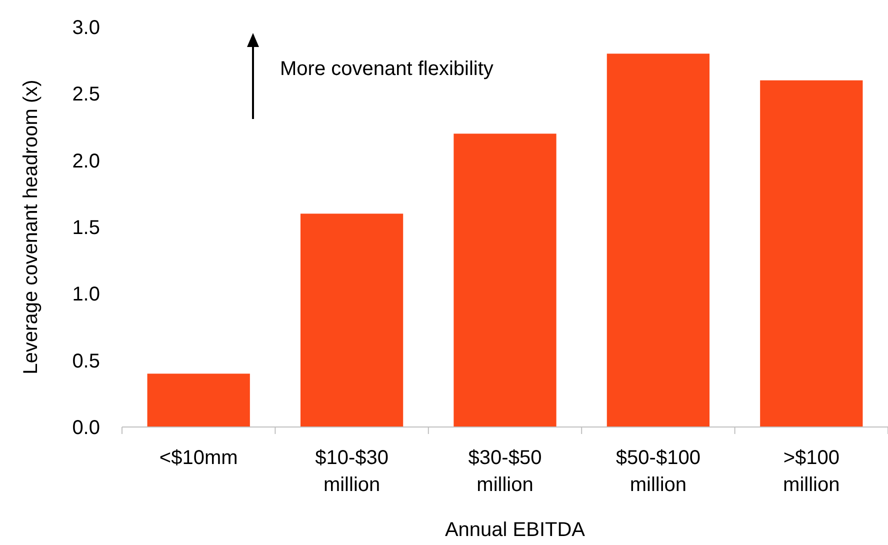 This screenshot has width=888, height=545. What do you see at coordinates (515, 530) in the screenshot?
I see `x-axis-title: Annual EBITDA` at bounding box center [515, 530].